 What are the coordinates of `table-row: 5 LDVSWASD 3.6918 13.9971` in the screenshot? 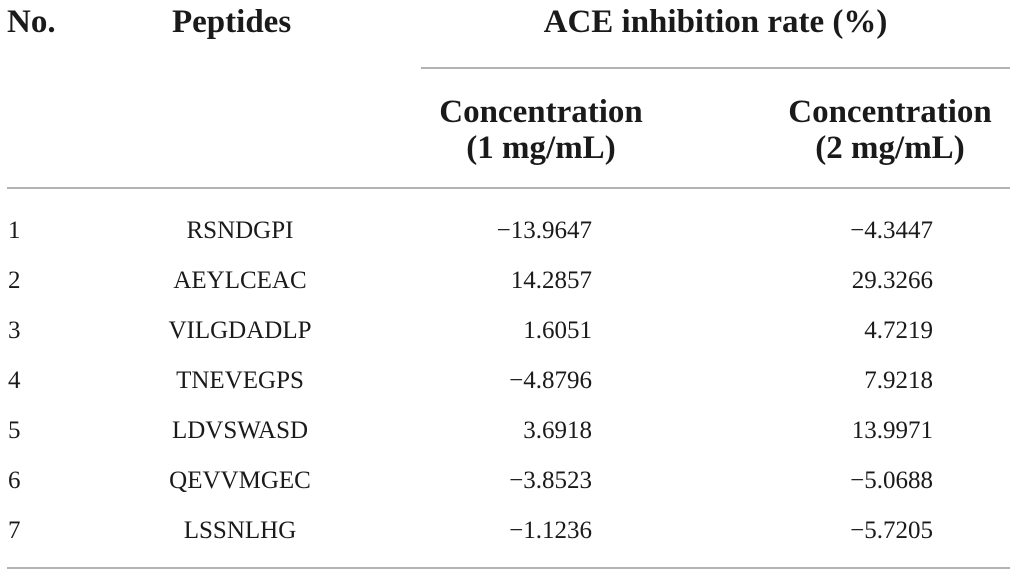 It's located at (508, 441).